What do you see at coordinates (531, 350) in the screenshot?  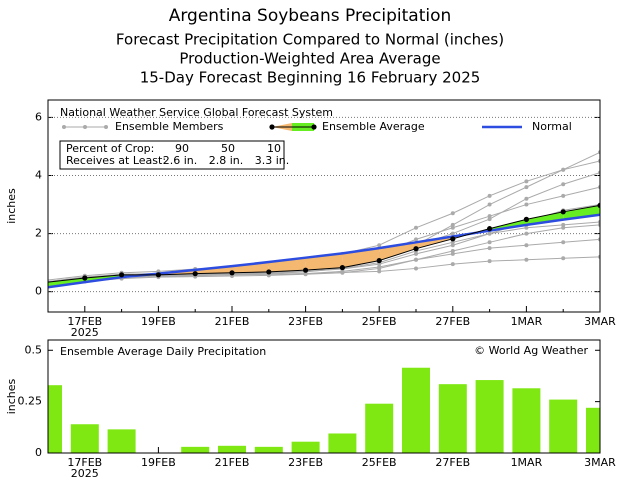 I see `credit: © World Ag Weather` at bounding box center [531, 350].